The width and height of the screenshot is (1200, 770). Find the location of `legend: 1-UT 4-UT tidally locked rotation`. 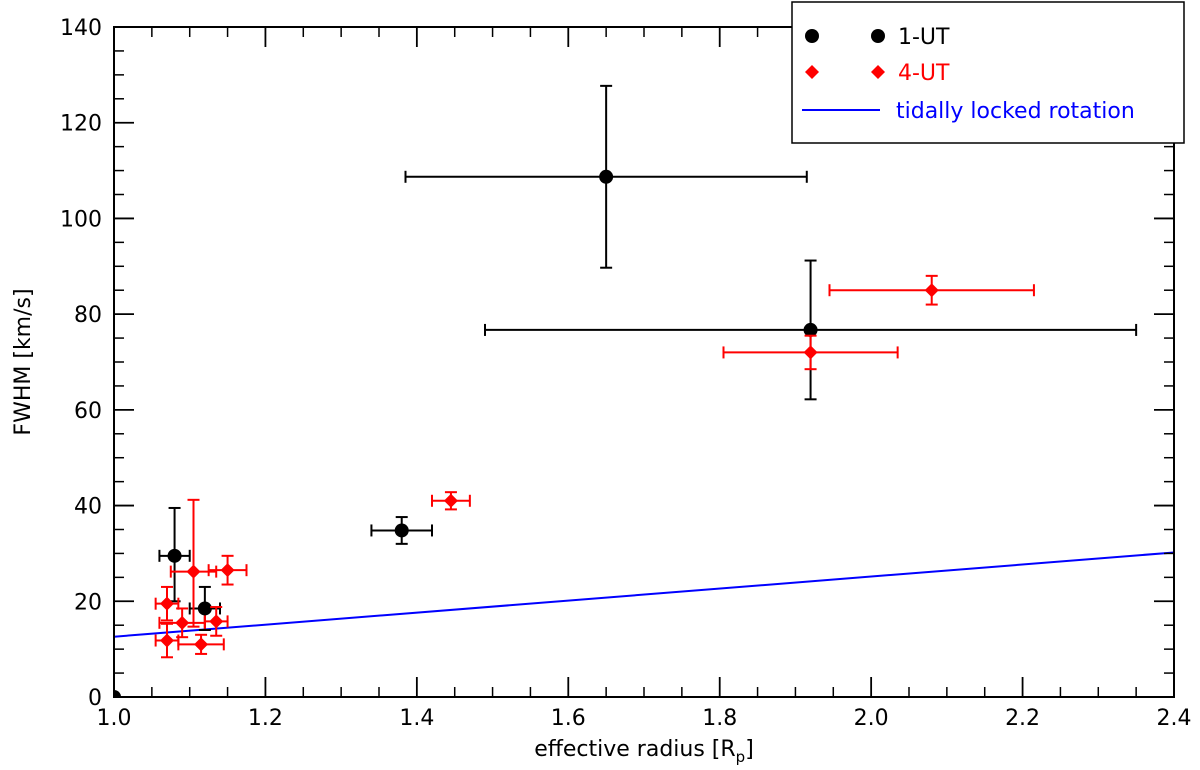

legend: 1-UT 4-UT tidally locked rotation is located at coordinates (988, 72).